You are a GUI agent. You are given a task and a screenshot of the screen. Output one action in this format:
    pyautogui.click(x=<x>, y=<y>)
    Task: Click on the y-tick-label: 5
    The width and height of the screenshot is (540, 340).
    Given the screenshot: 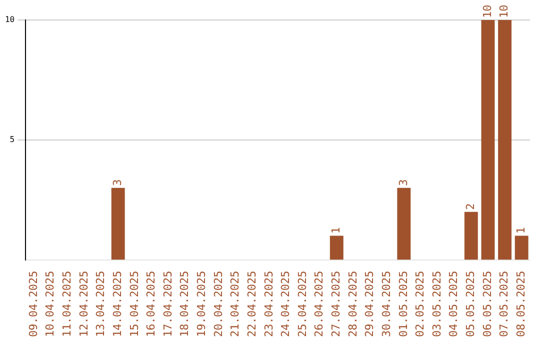 What is the action you would take?
    pyautogui.click(x=12, y=139)
    